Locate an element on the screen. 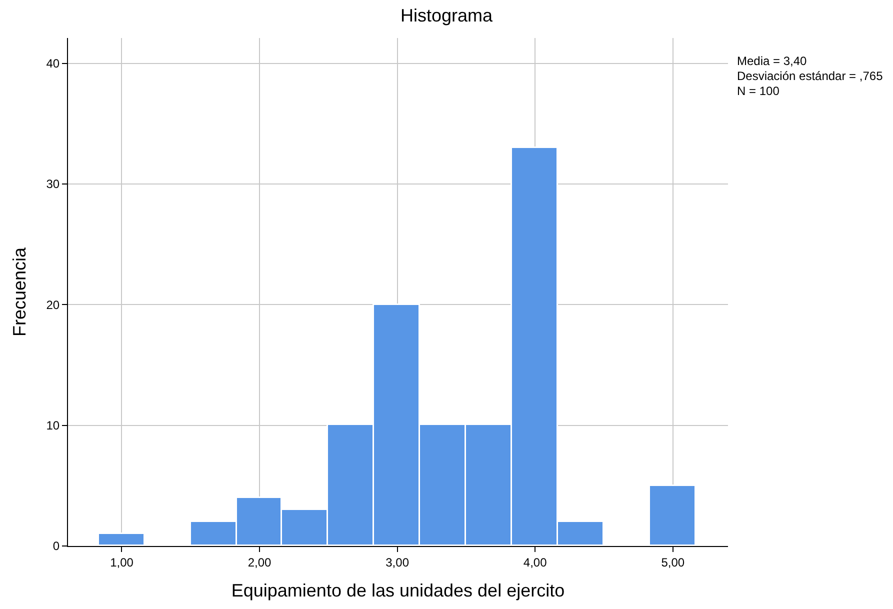 This screenshot has width=893, height=609. x-tick-label: 4,00 is located at coordinates (535, 562).